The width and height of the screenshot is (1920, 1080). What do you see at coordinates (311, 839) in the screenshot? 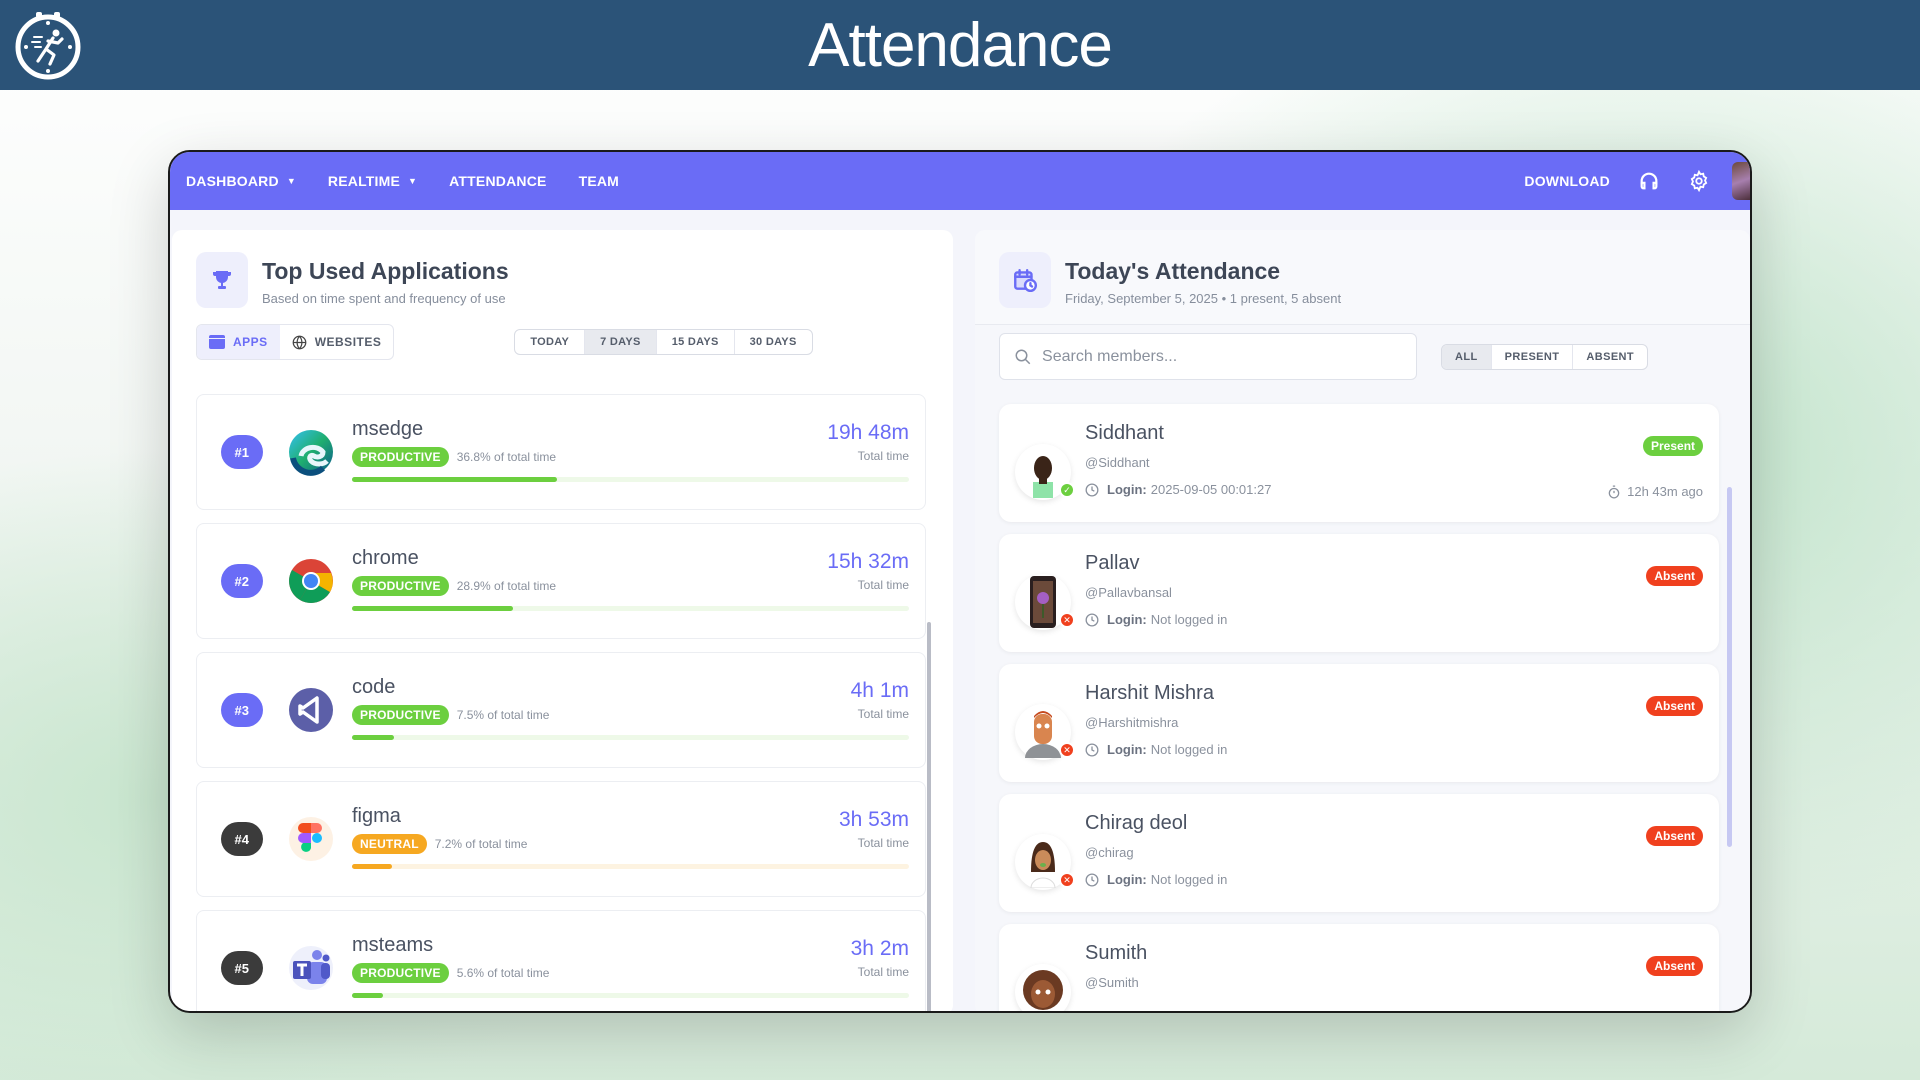
I see `figma-icon` at bounding box center [311, 839].